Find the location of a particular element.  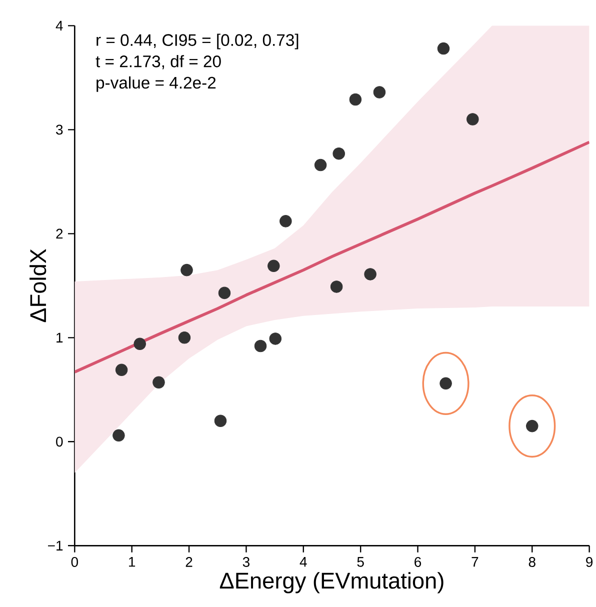

x-tick-label: 6 is located at coordinates (418, 562).